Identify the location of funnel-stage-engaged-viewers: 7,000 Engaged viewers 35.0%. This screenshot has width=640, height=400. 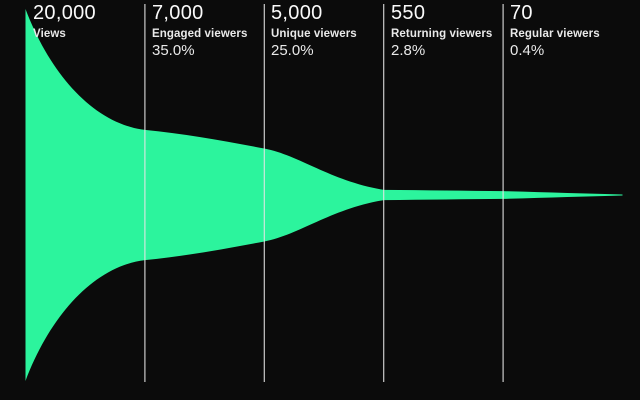
(199, 31).